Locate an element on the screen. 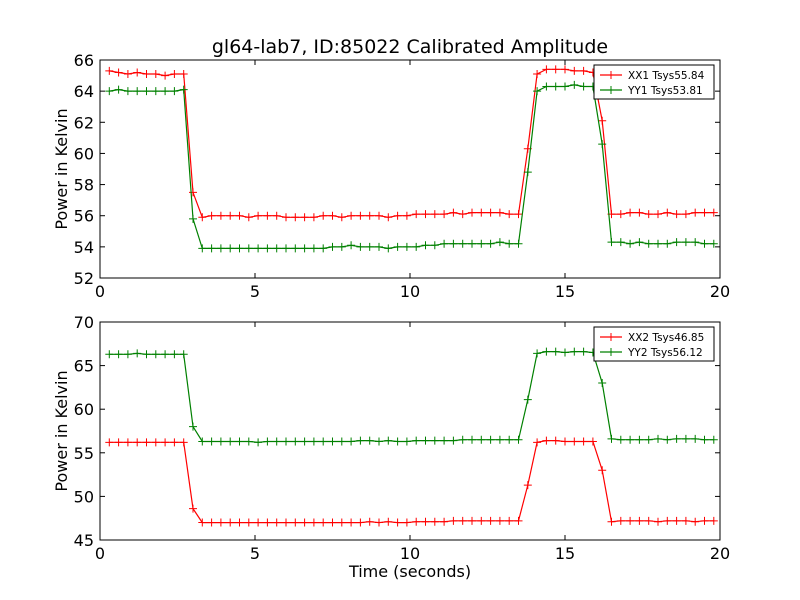 The width and height of the screenshot is (800, 600). legend-entry-label: YY1 Tsys53.81 is located at coordinates (665, 91).